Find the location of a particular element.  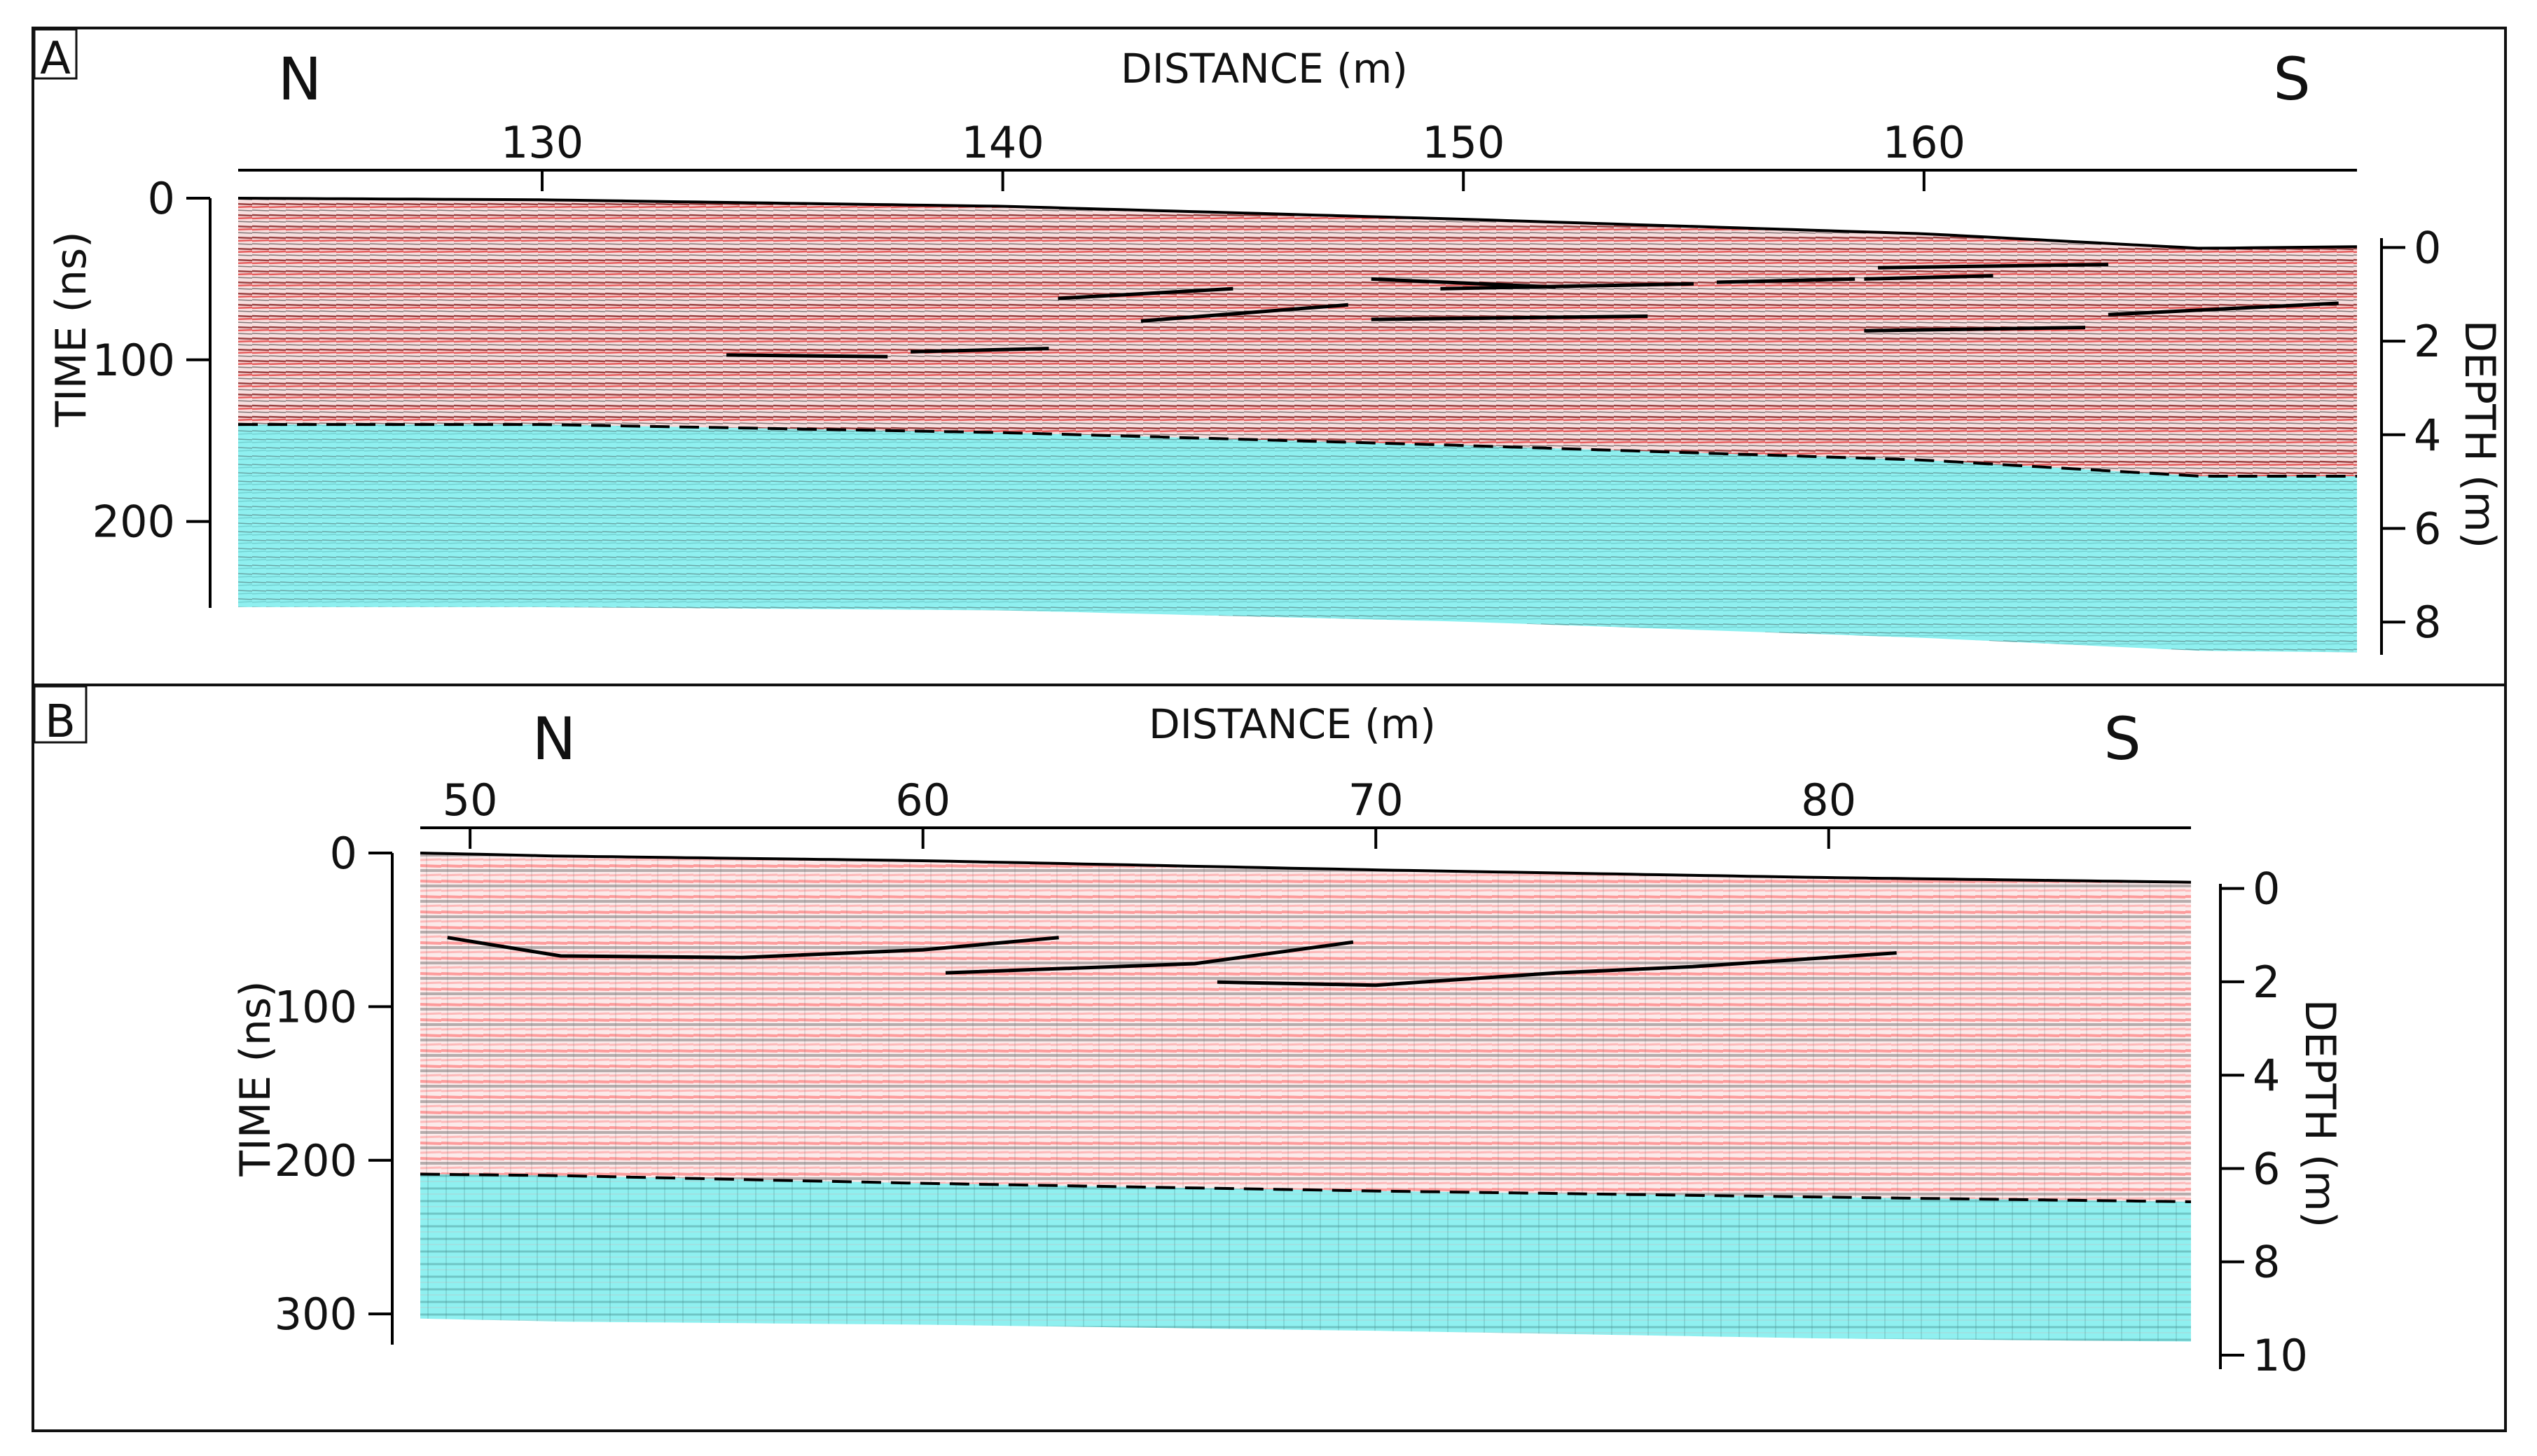

panel-b-lower-shaded-section is located at coordinates (1305, 1258).